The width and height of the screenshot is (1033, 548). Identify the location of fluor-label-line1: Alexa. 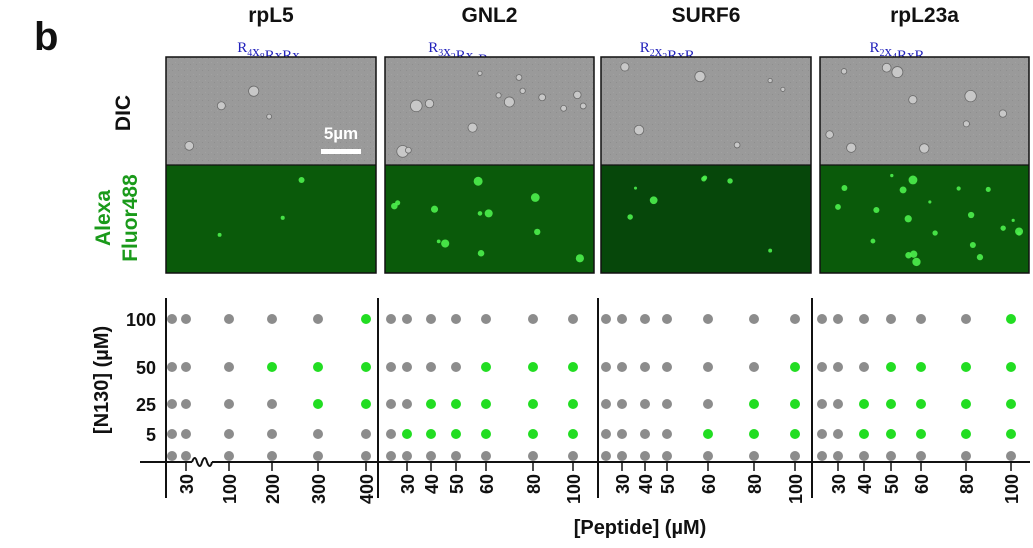
(103, 218).